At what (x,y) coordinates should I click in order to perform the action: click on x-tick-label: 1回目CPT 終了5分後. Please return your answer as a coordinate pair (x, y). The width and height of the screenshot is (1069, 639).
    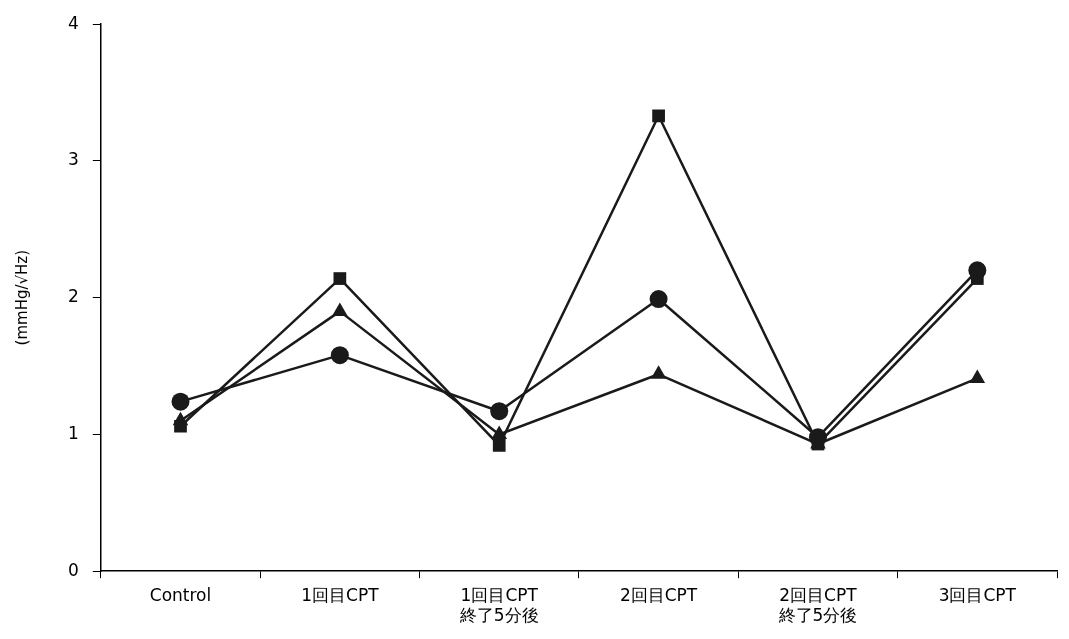
    Looking at the image, I should click on (498, 605).